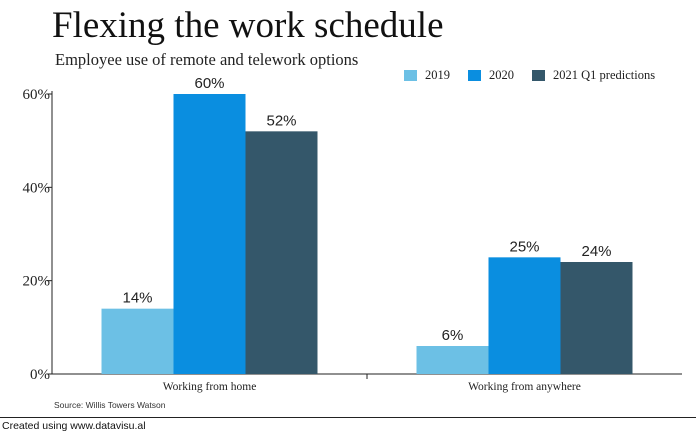 The image size is (696, 435). Describe the element at coordinates (37, 282) in the screenshot. I see `y-tick-label: 20%` at that location.